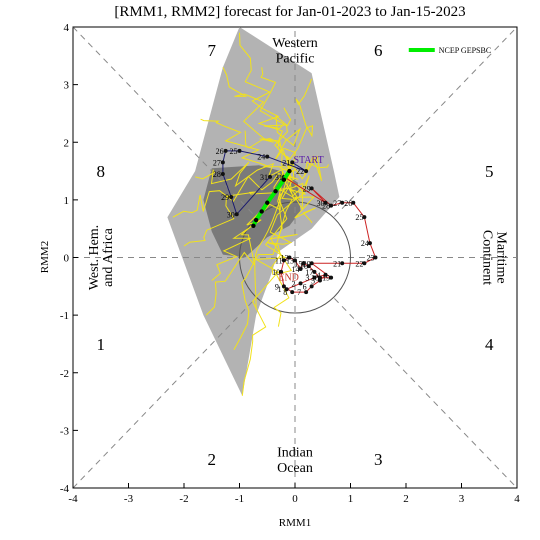  Describe the element at coordinates (313, 281) in the screenshot. I see `observed-day-label: 5` at that location.